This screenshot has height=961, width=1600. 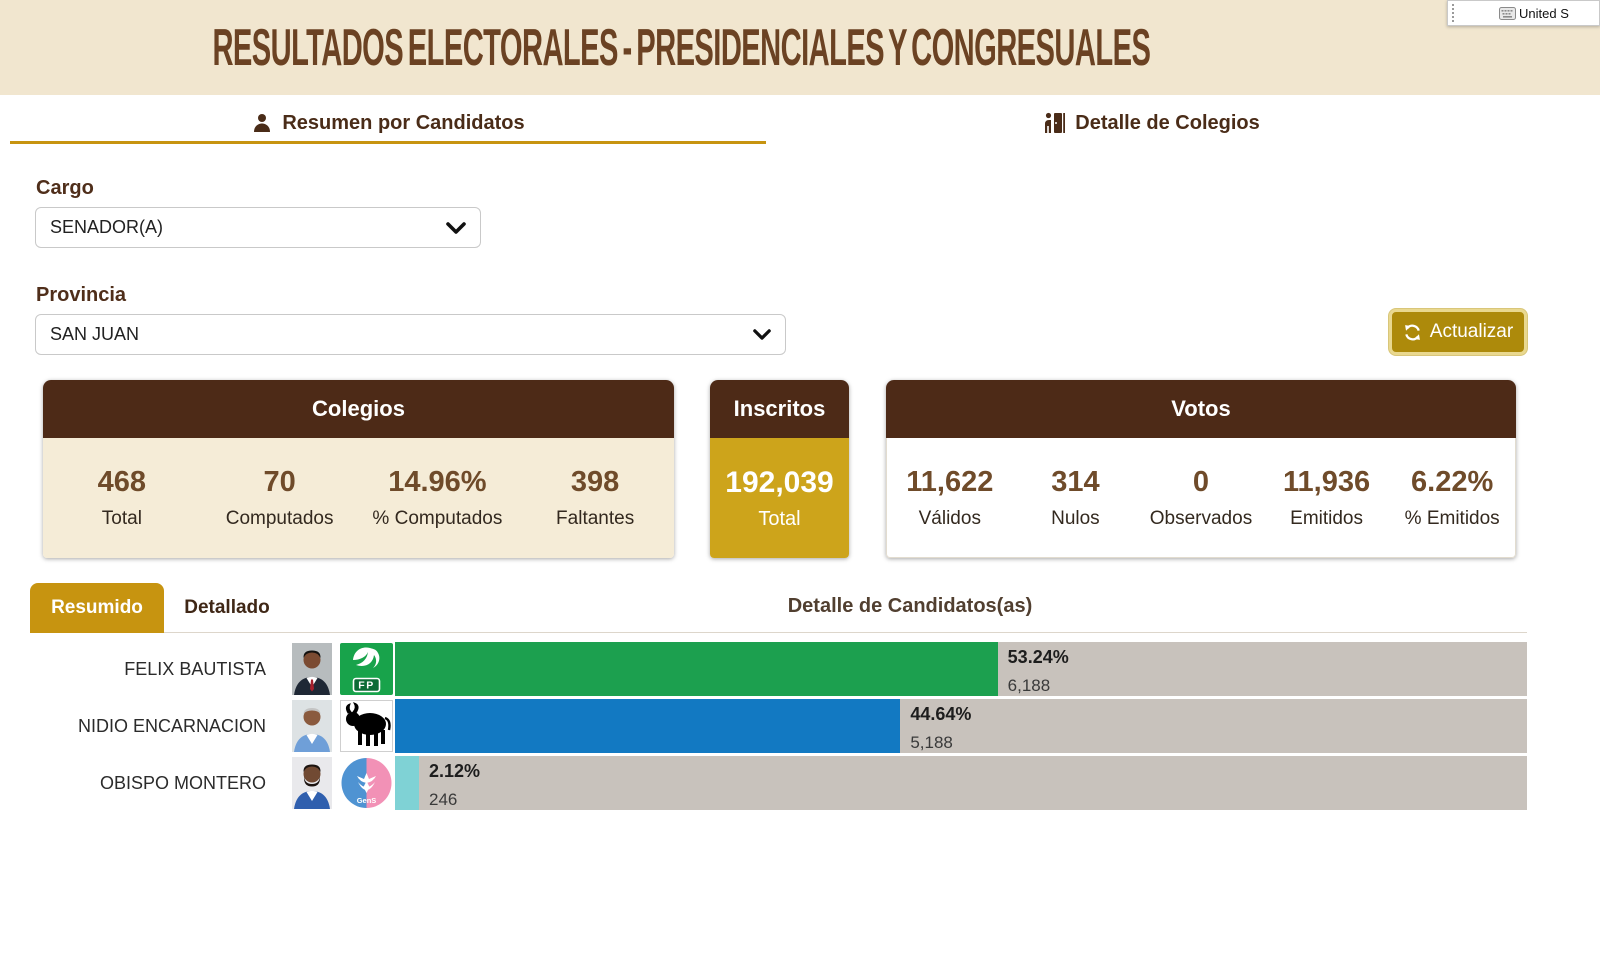 What do you see at coordinates (403, 122) in the screenshot?
I see `tab-resumen-label: Resumen por Candidatos` at bounding box center [403, 122].